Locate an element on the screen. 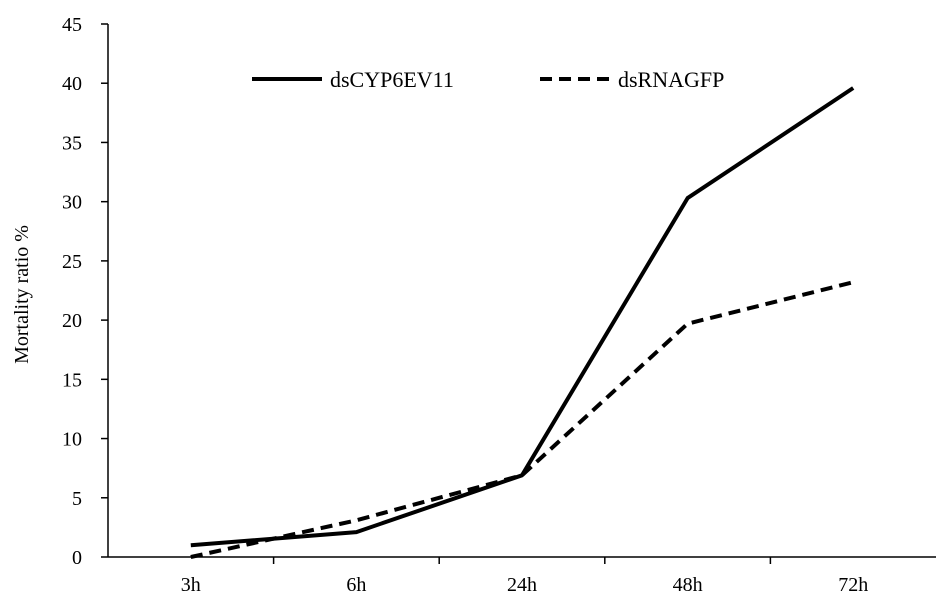 The image size is (938, 594). x-tick-label: 3h is located at coordinates (191, 584).